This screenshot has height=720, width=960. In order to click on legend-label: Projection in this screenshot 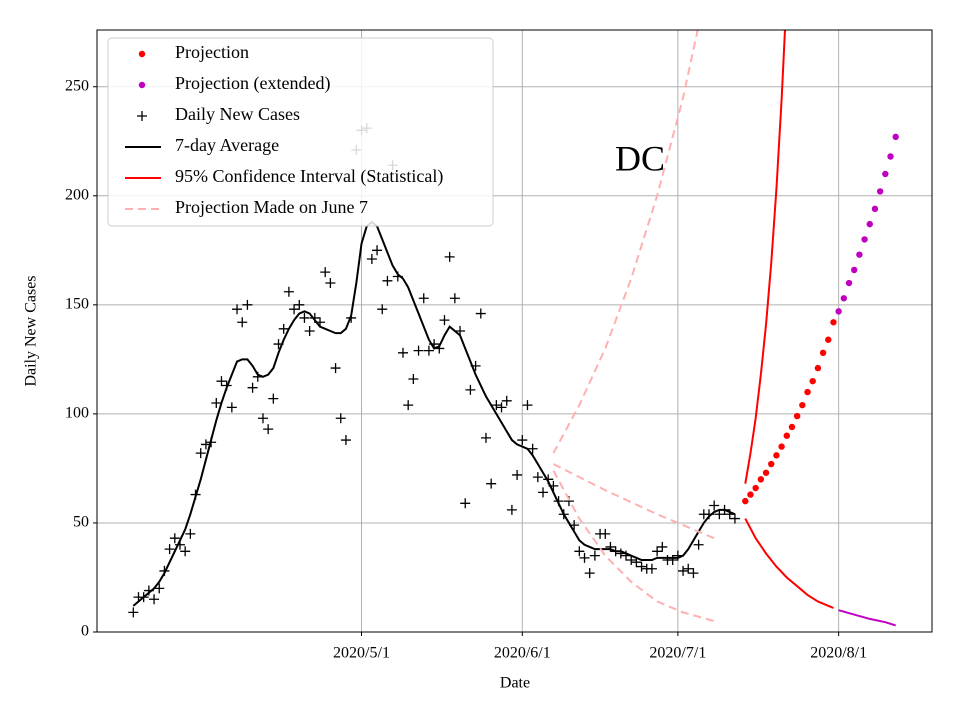, I will do `click(212, 52)`.